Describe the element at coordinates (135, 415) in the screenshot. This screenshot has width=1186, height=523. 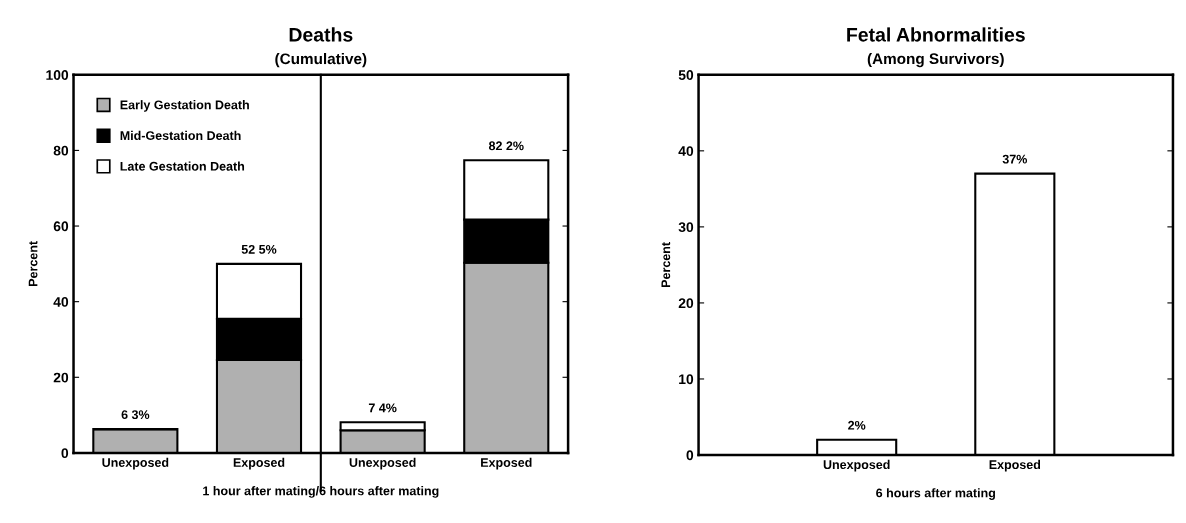
I see `total-label: 6 3%` at that location.